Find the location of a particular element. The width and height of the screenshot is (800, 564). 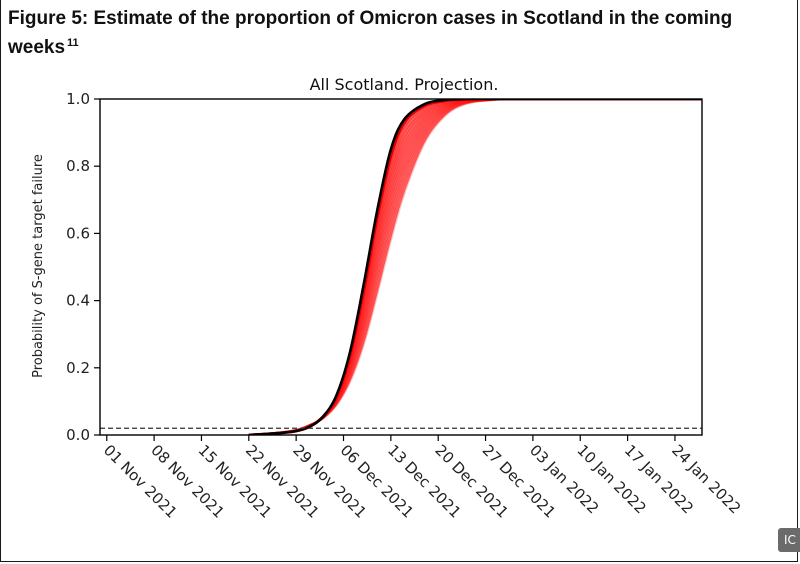

y-axis-label: Probability of S-gene target failure is located at coordinates (38, 266).